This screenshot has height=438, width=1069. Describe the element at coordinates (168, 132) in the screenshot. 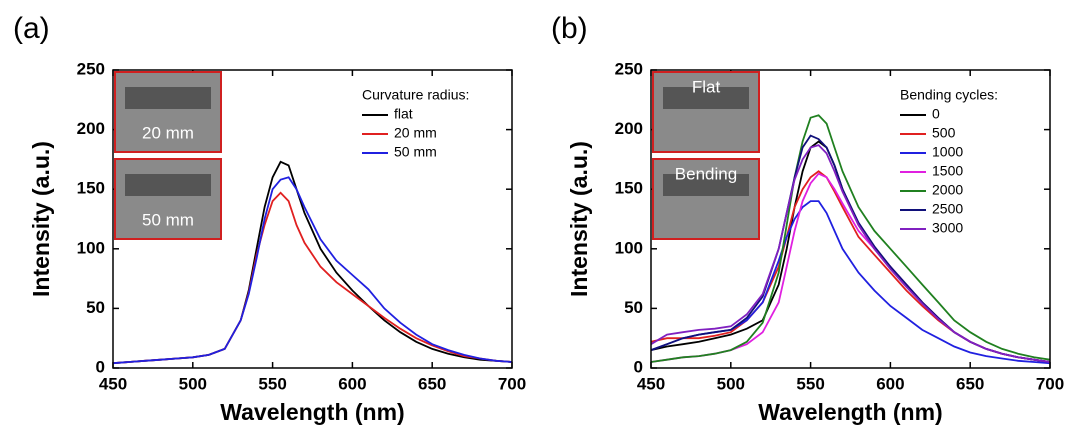

I see `inset-label: 20 mm` at that location.